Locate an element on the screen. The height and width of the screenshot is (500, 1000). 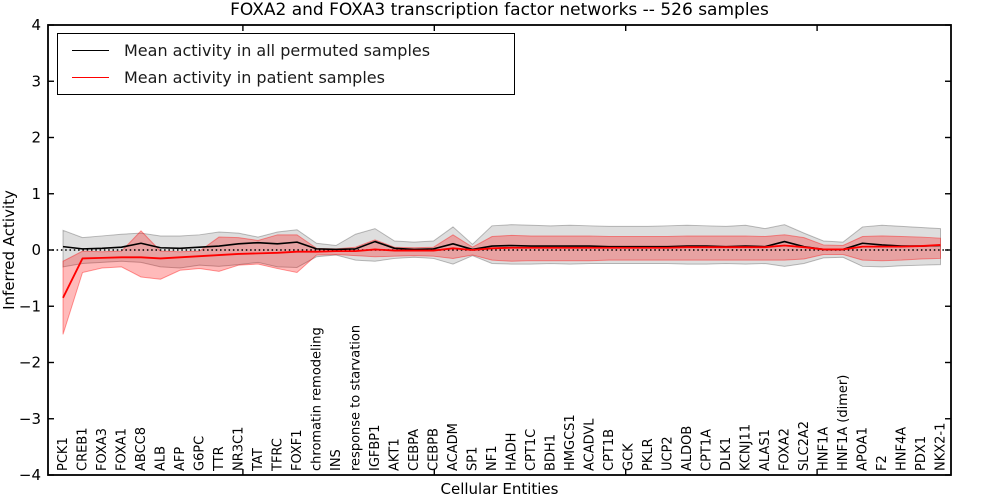
x-category-label: CPT1C is located at coordinates (531, 450).